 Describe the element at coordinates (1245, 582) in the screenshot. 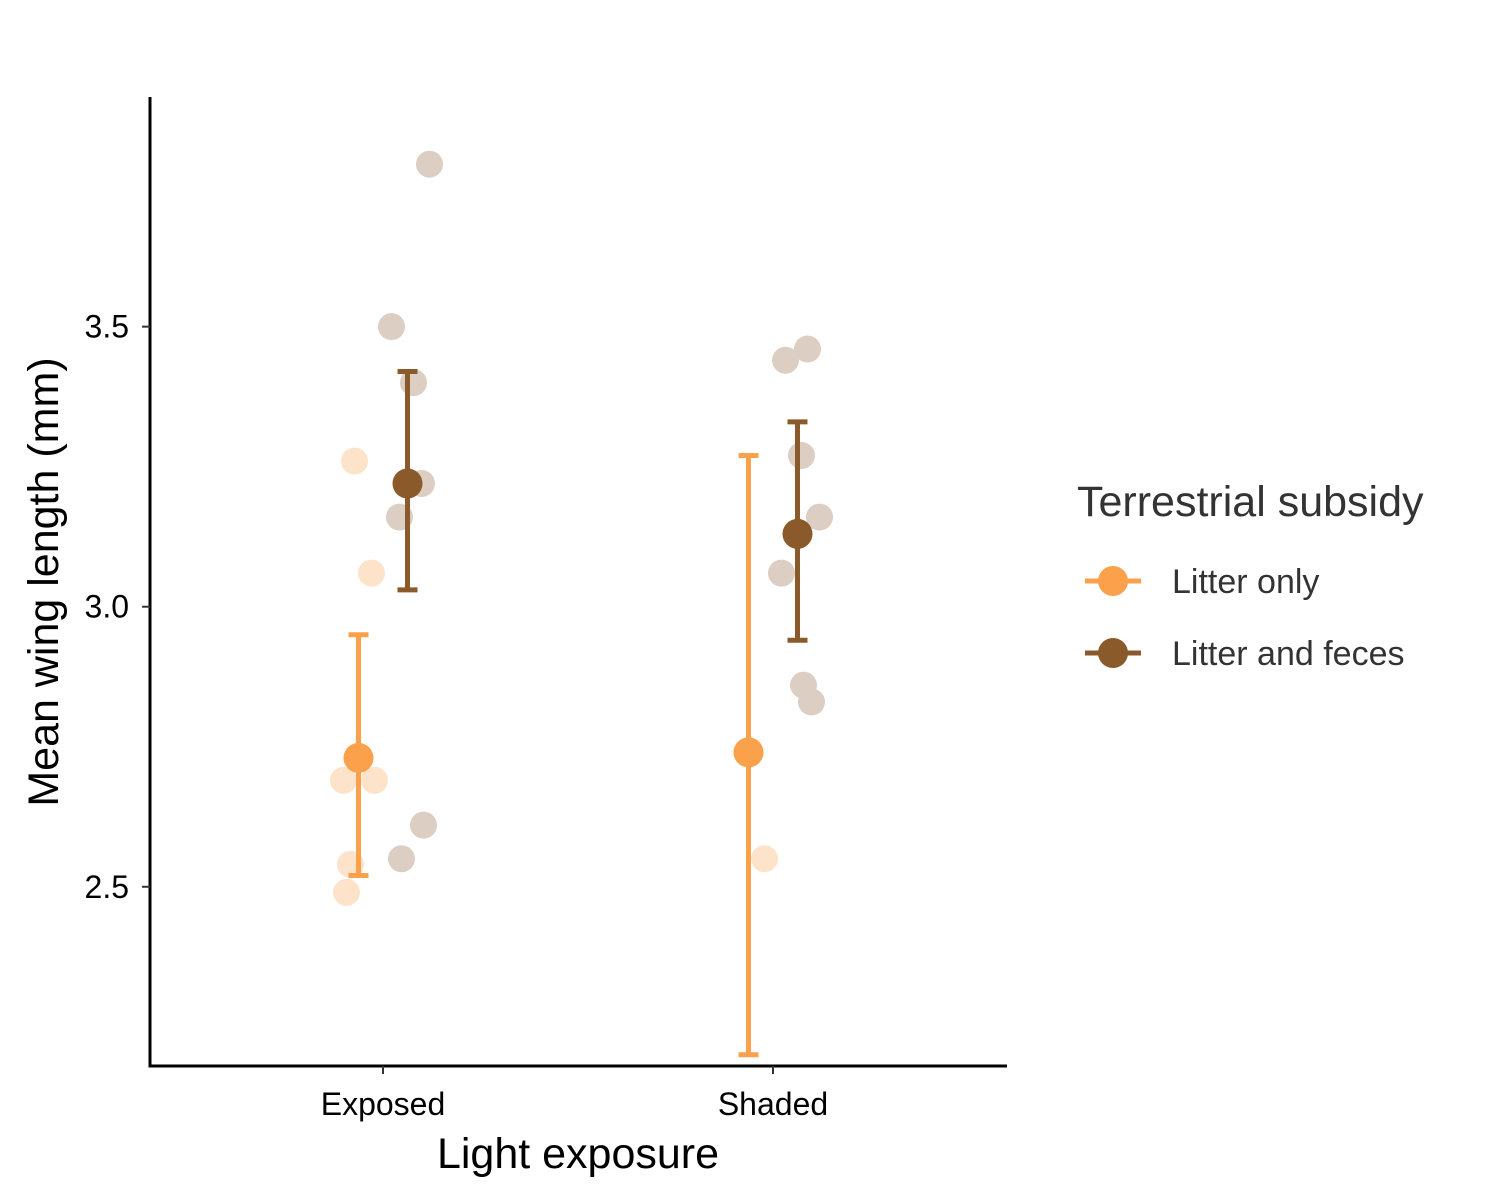

I see `legend-label: Litter only` at that location.